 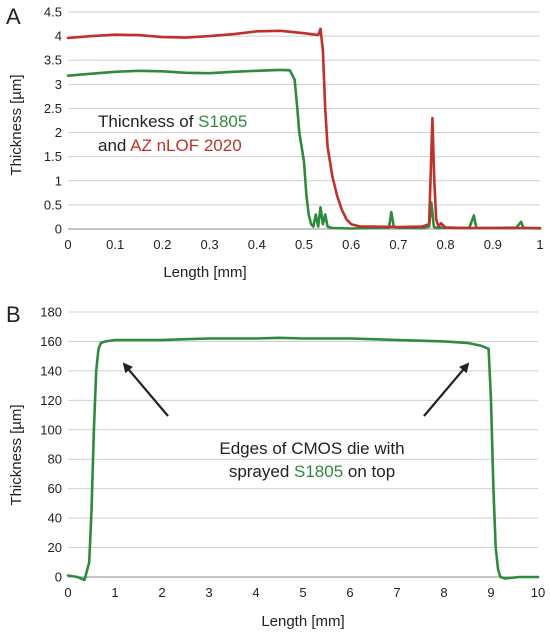 I want to click on panel-b-y-tick-label: 0, so click(x=58, y=577).